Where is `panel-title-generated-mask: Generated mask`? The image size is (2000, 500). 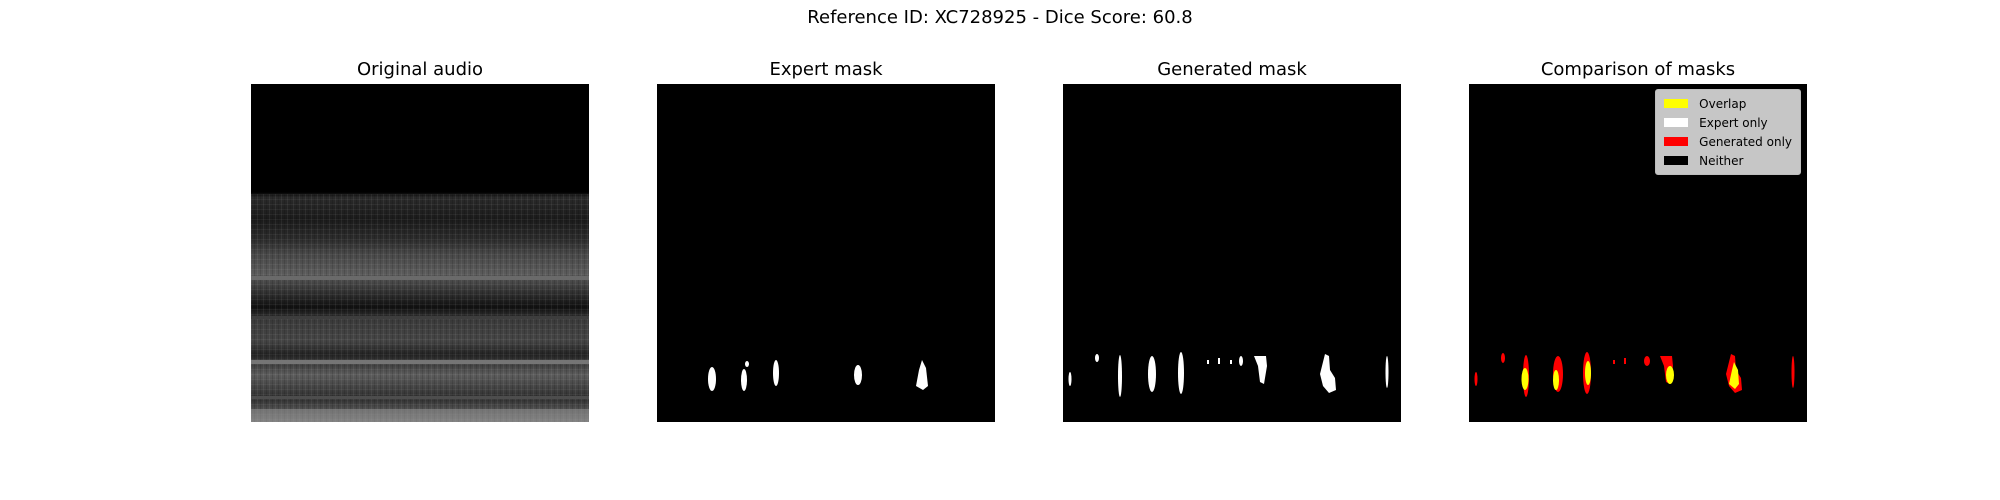
panel-title-generated-mask: Generated mask is located at coordinates (1232, 69).